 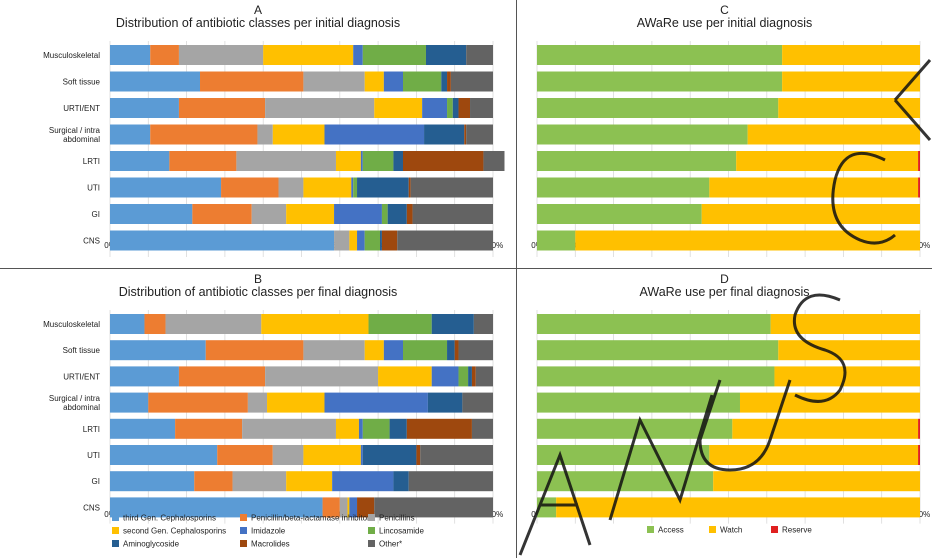 I want to click on legend-entry: second Gen. Cephalosporins, so click(x=169, y=530).